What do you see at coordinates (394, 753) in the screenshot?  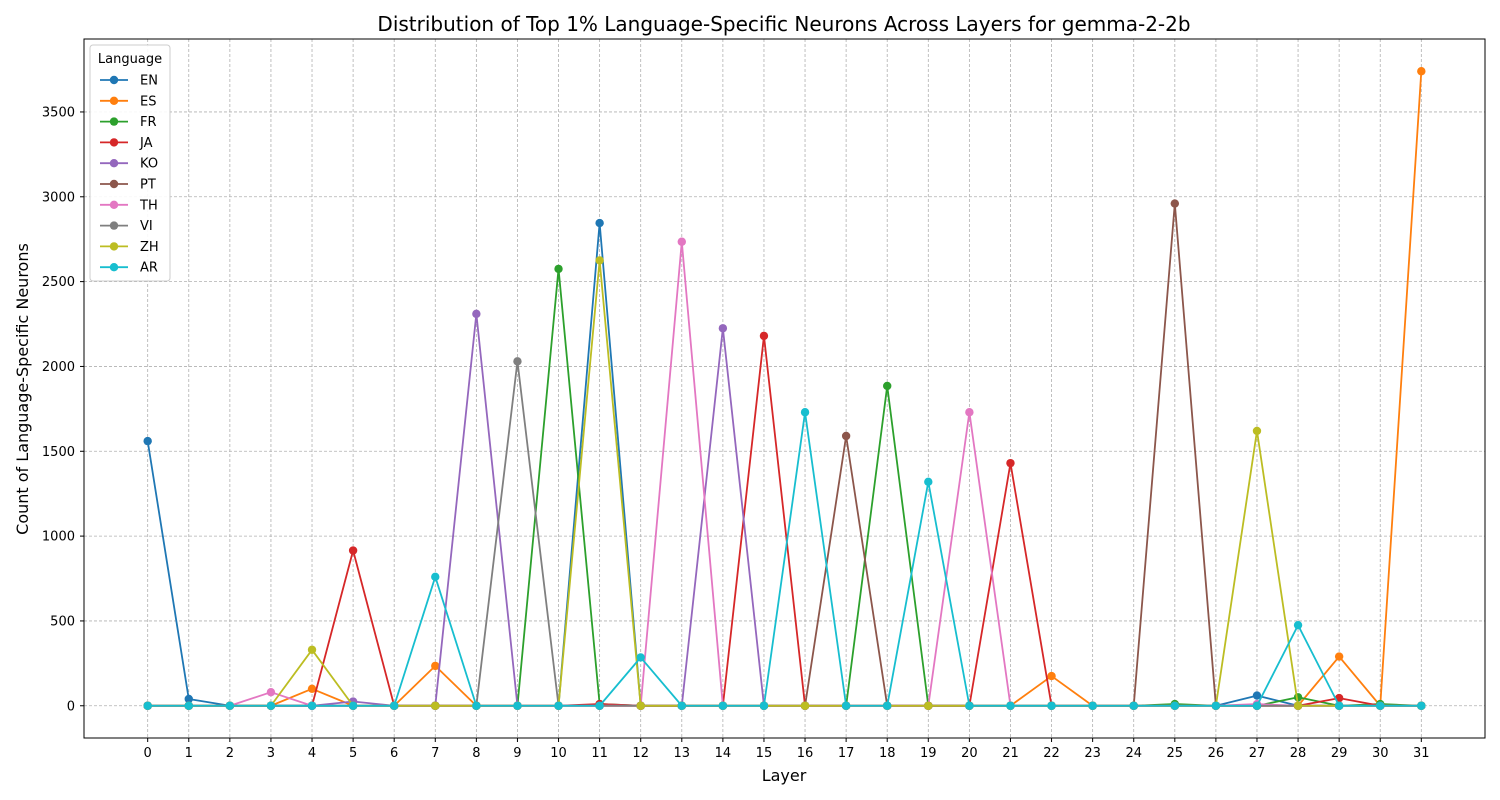 I see `x-tick-label: 6` at bounding box center [394, 753].